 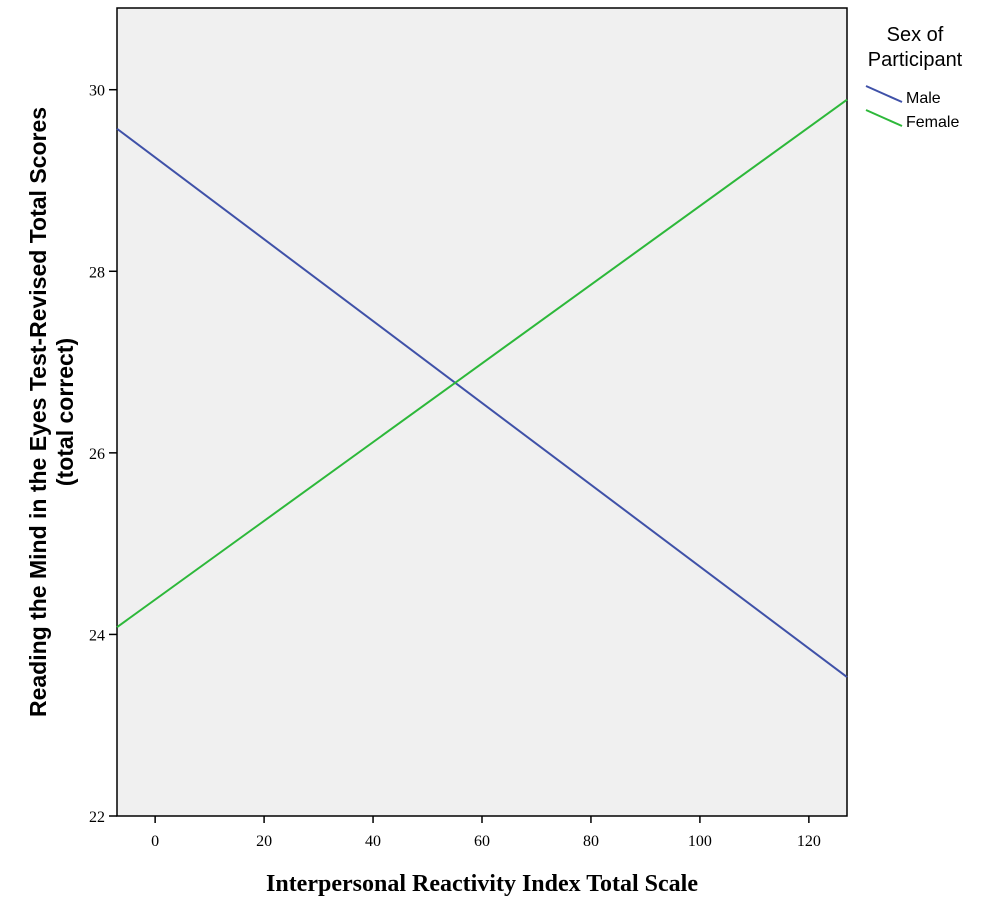 I want to click on legend-title-sub: Participant, so click(x=915, y=60).